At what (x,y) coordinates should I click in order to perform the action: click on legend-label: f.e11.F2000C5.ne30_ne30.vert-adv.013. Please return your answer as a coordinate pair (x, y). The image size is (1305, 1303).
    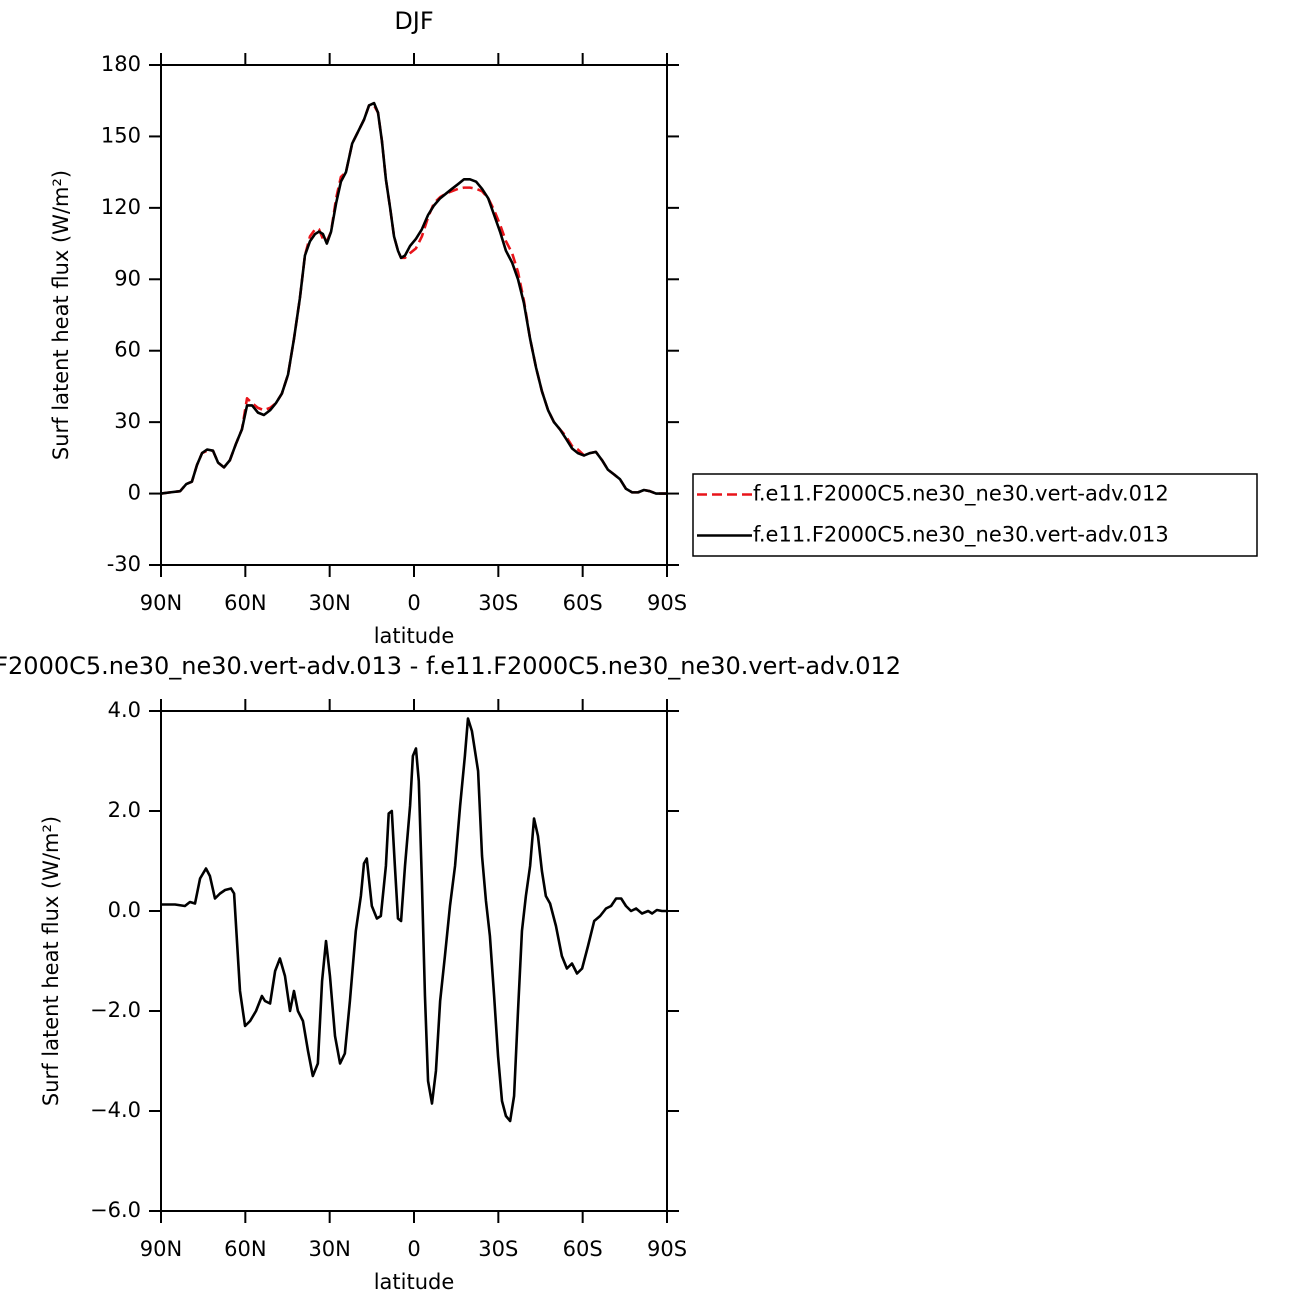
    Looking at the image, I should click on (961, 535).